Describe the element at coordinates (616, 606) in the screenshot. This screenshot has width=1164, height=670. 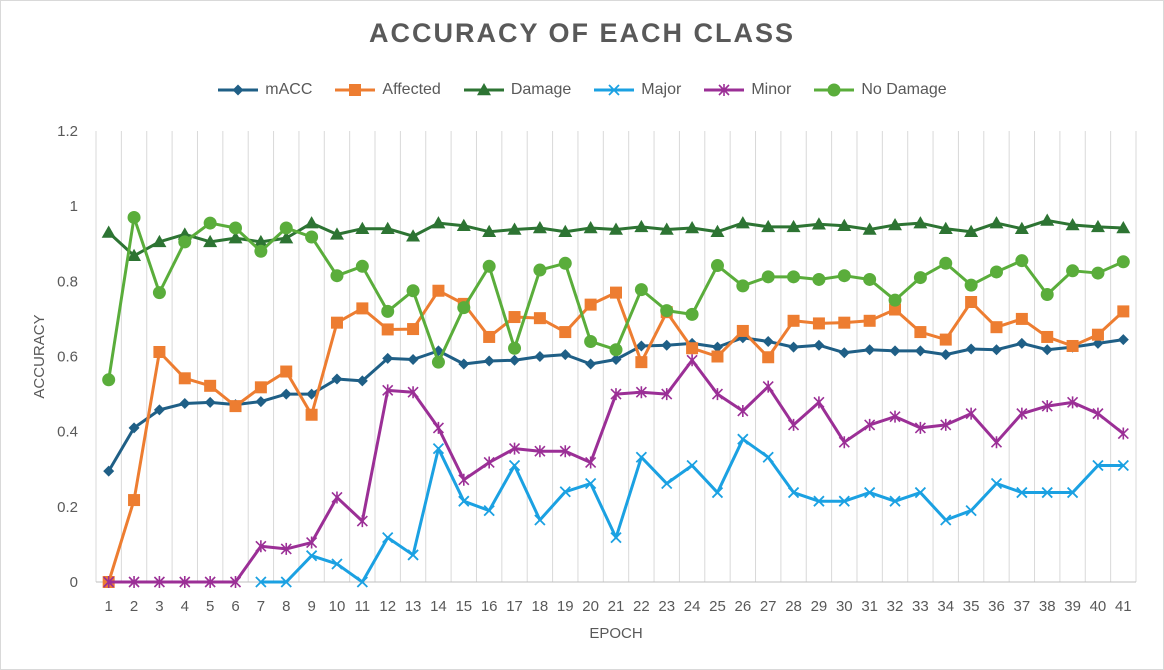
I see `x-tick-label: 21` at that location.